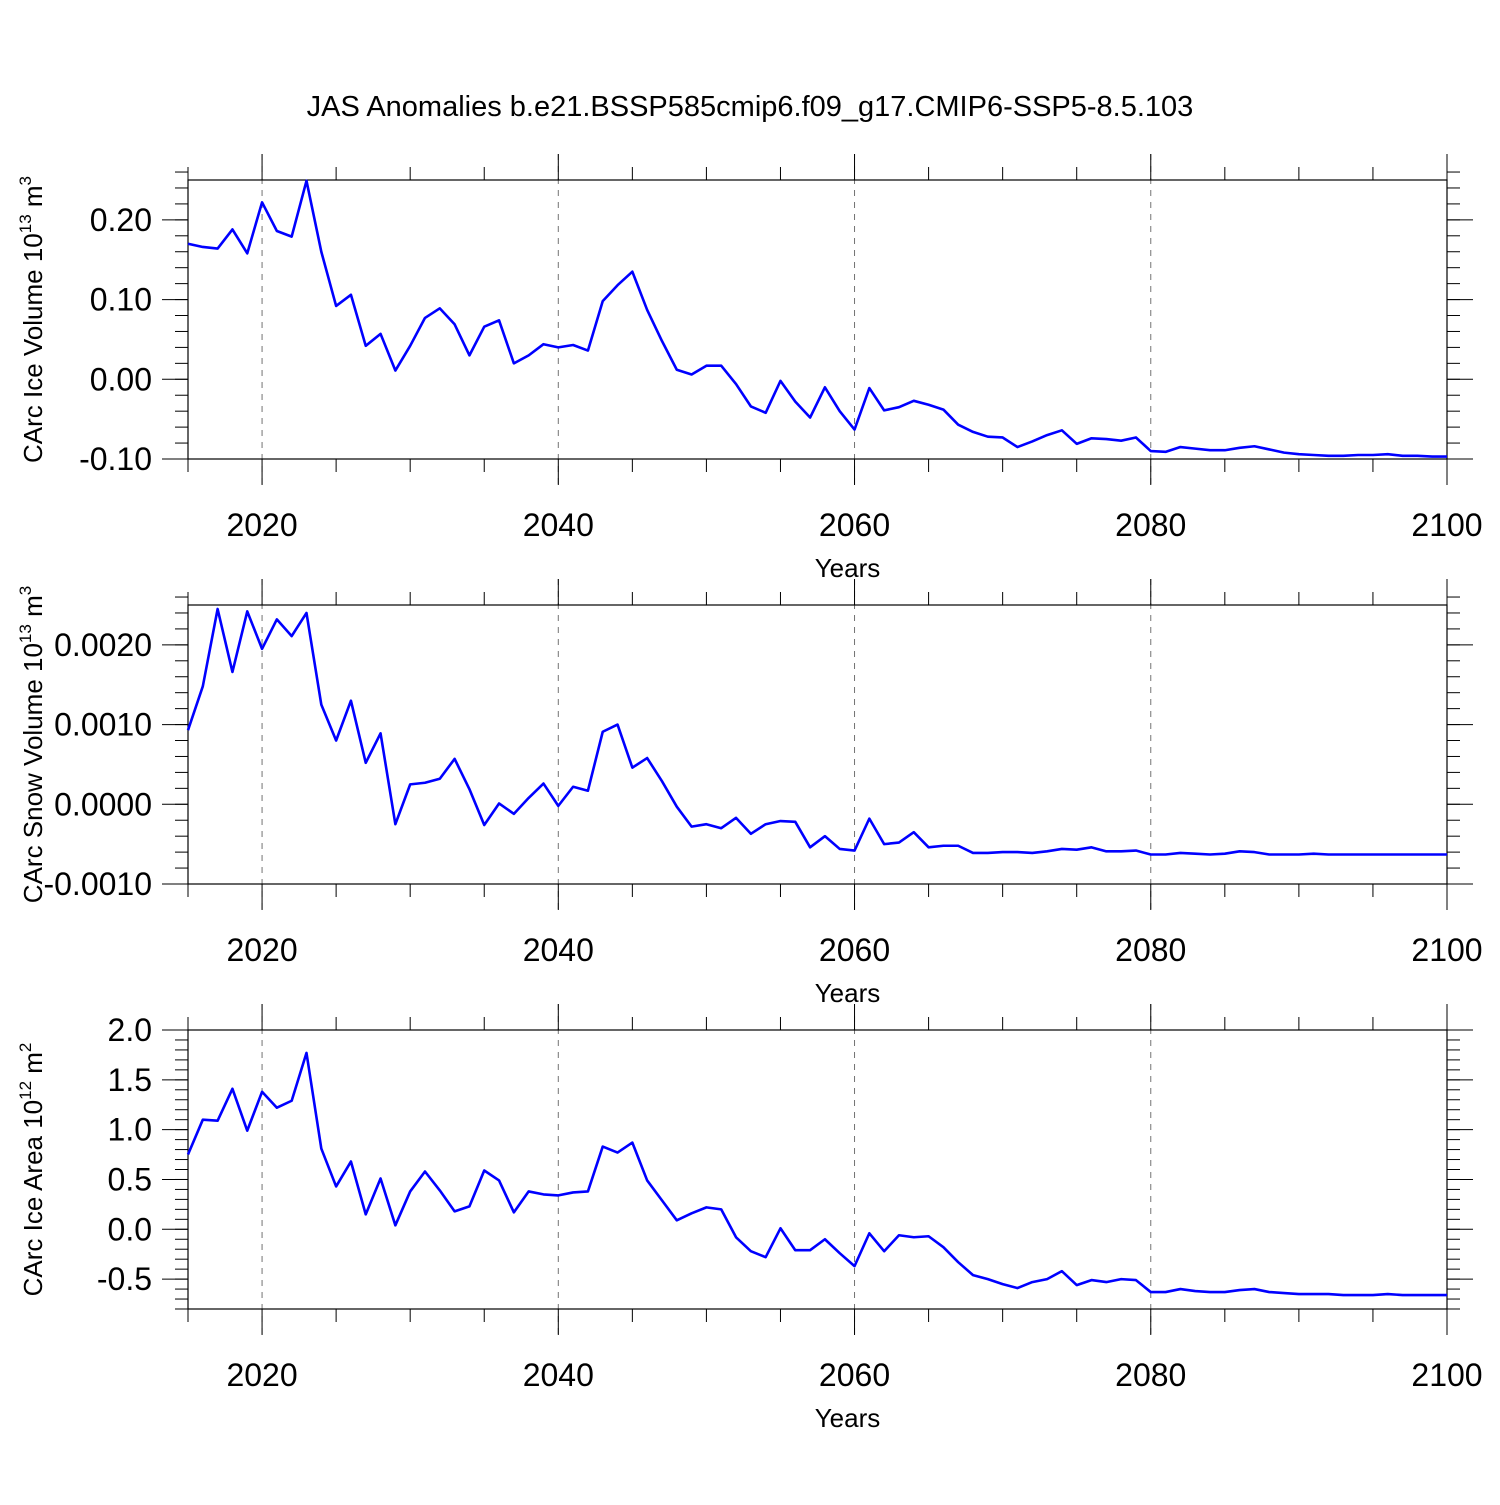 Image resolution: width=1500 pixels, height=1505 pixels. What do you see at coordinates (130, 1080) in the screenshot?
I see `y-tick-label: 1.5` at bounding box center [130, 1080].